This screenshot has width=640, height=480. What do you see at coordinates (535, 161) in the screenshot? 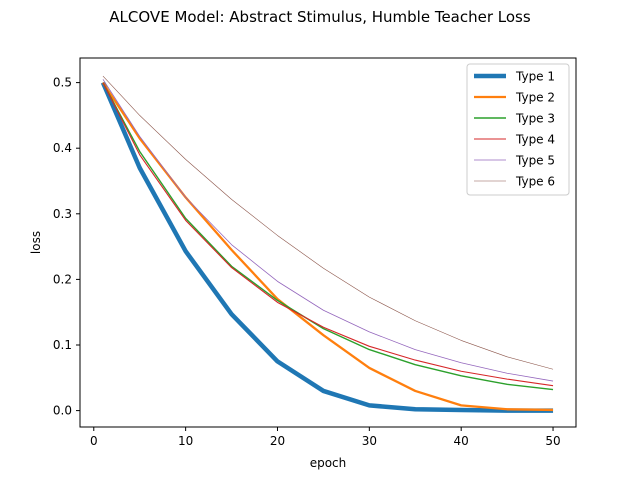
I see `legend-label-type-5: Type 5` at bounding box center [535, 161].